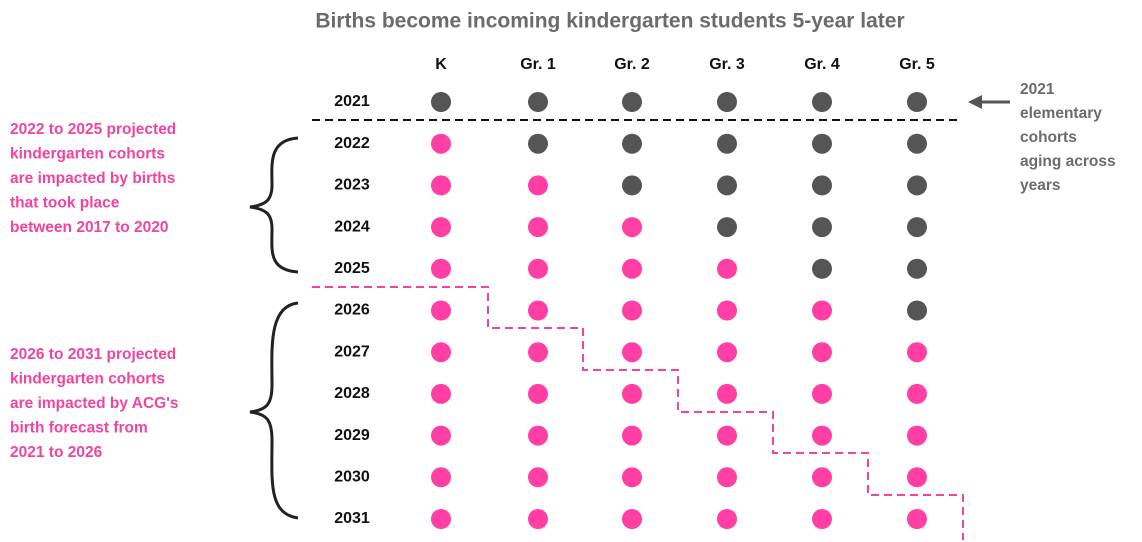  Describe the element at coordinates (1037, 89) in the screenshot. I see `right-note: 2021` at that location.